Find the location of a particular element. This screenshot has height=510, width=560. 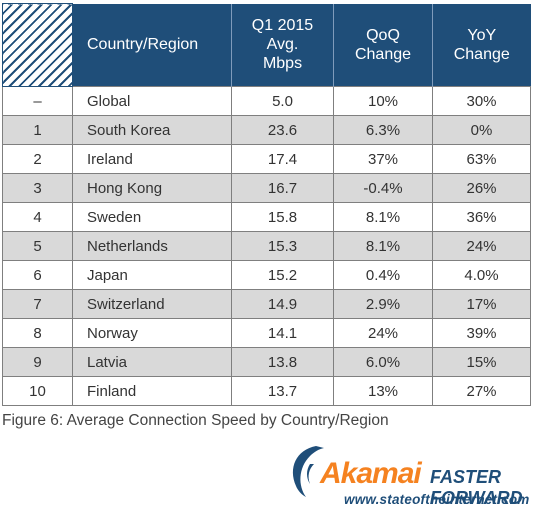

table-row: 5 Netherlands 15.3 8.1% 24% is located at coordinates (266, 246).